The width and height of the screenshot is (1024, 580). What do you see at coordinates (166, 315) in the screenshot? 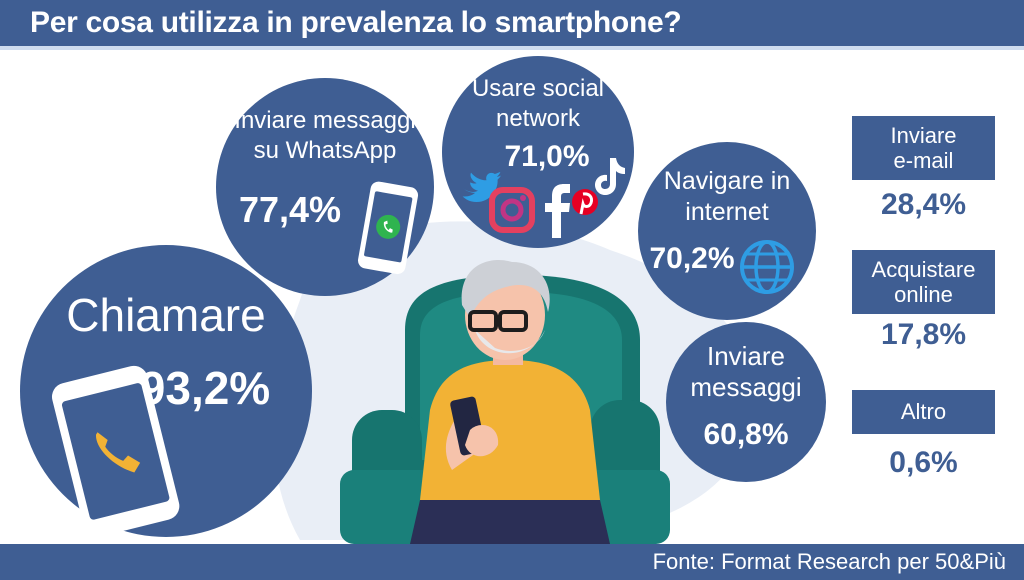
I see `label-chiamare: Chiamare` at bounding box center [166, 315].